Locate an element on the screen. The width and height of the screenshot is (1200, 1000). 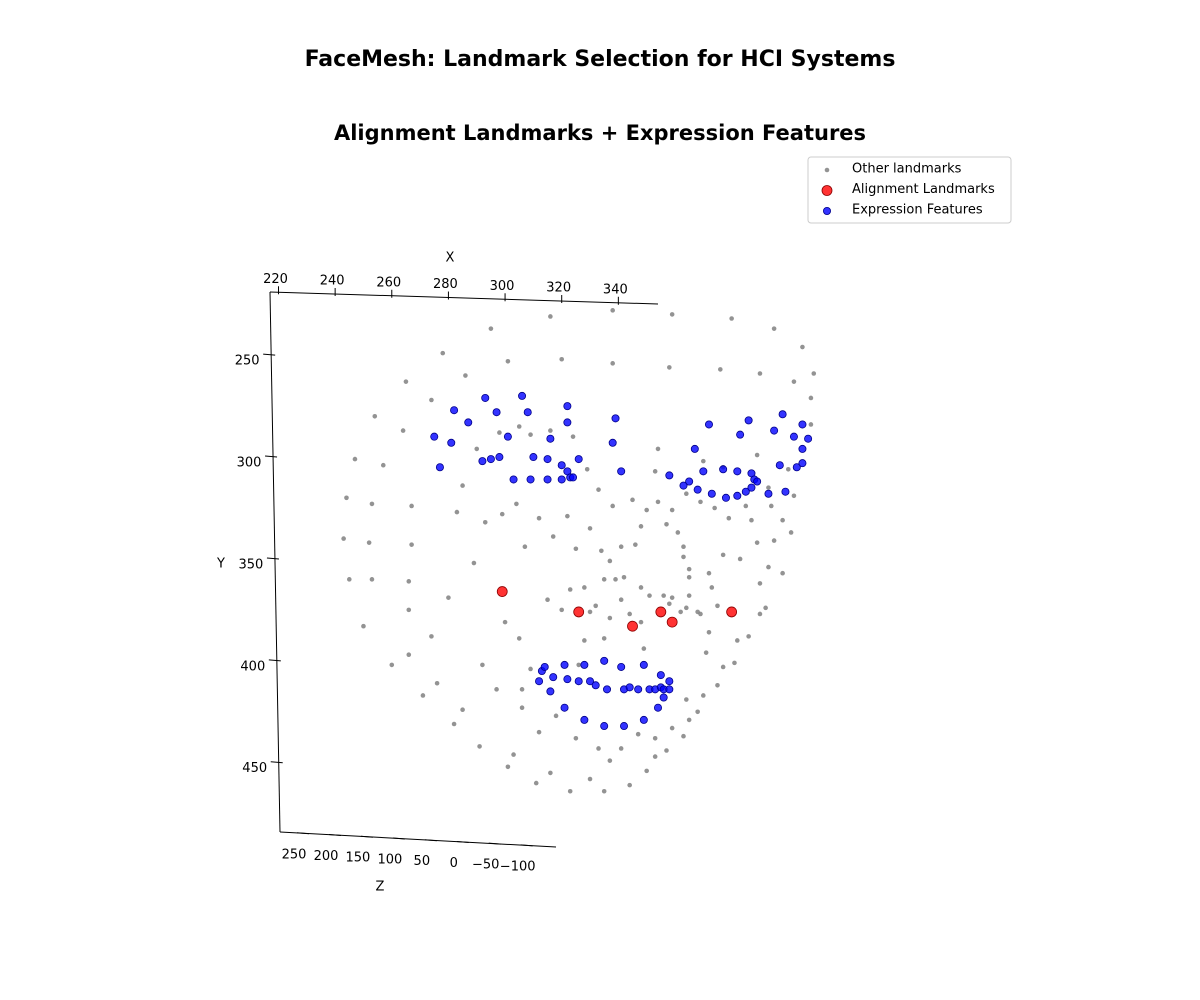
x-tick-label: 300 is located at coordinates (502, 286).